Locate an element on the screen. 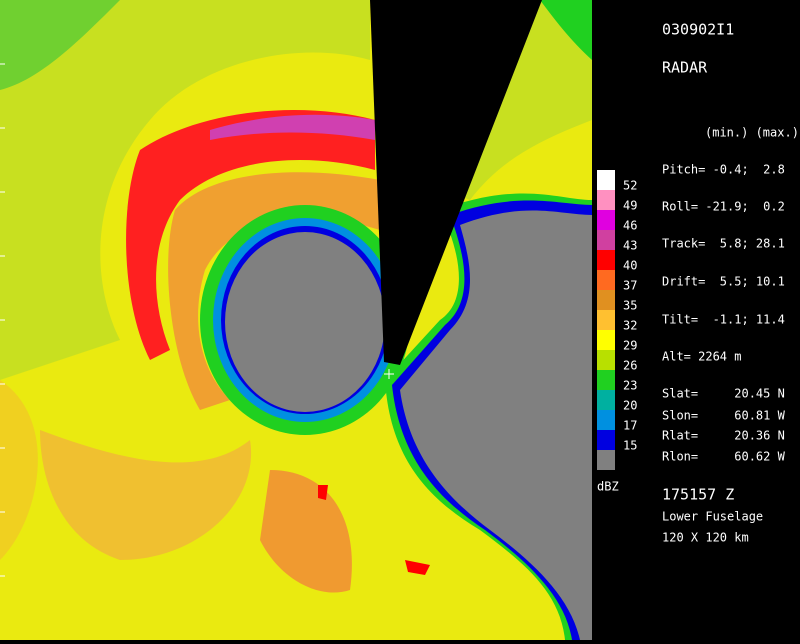 Image resolution: width=800 pixels, height=644 pixels. stat-line: Alt= 2264 m is located at coordinates (701, 357).